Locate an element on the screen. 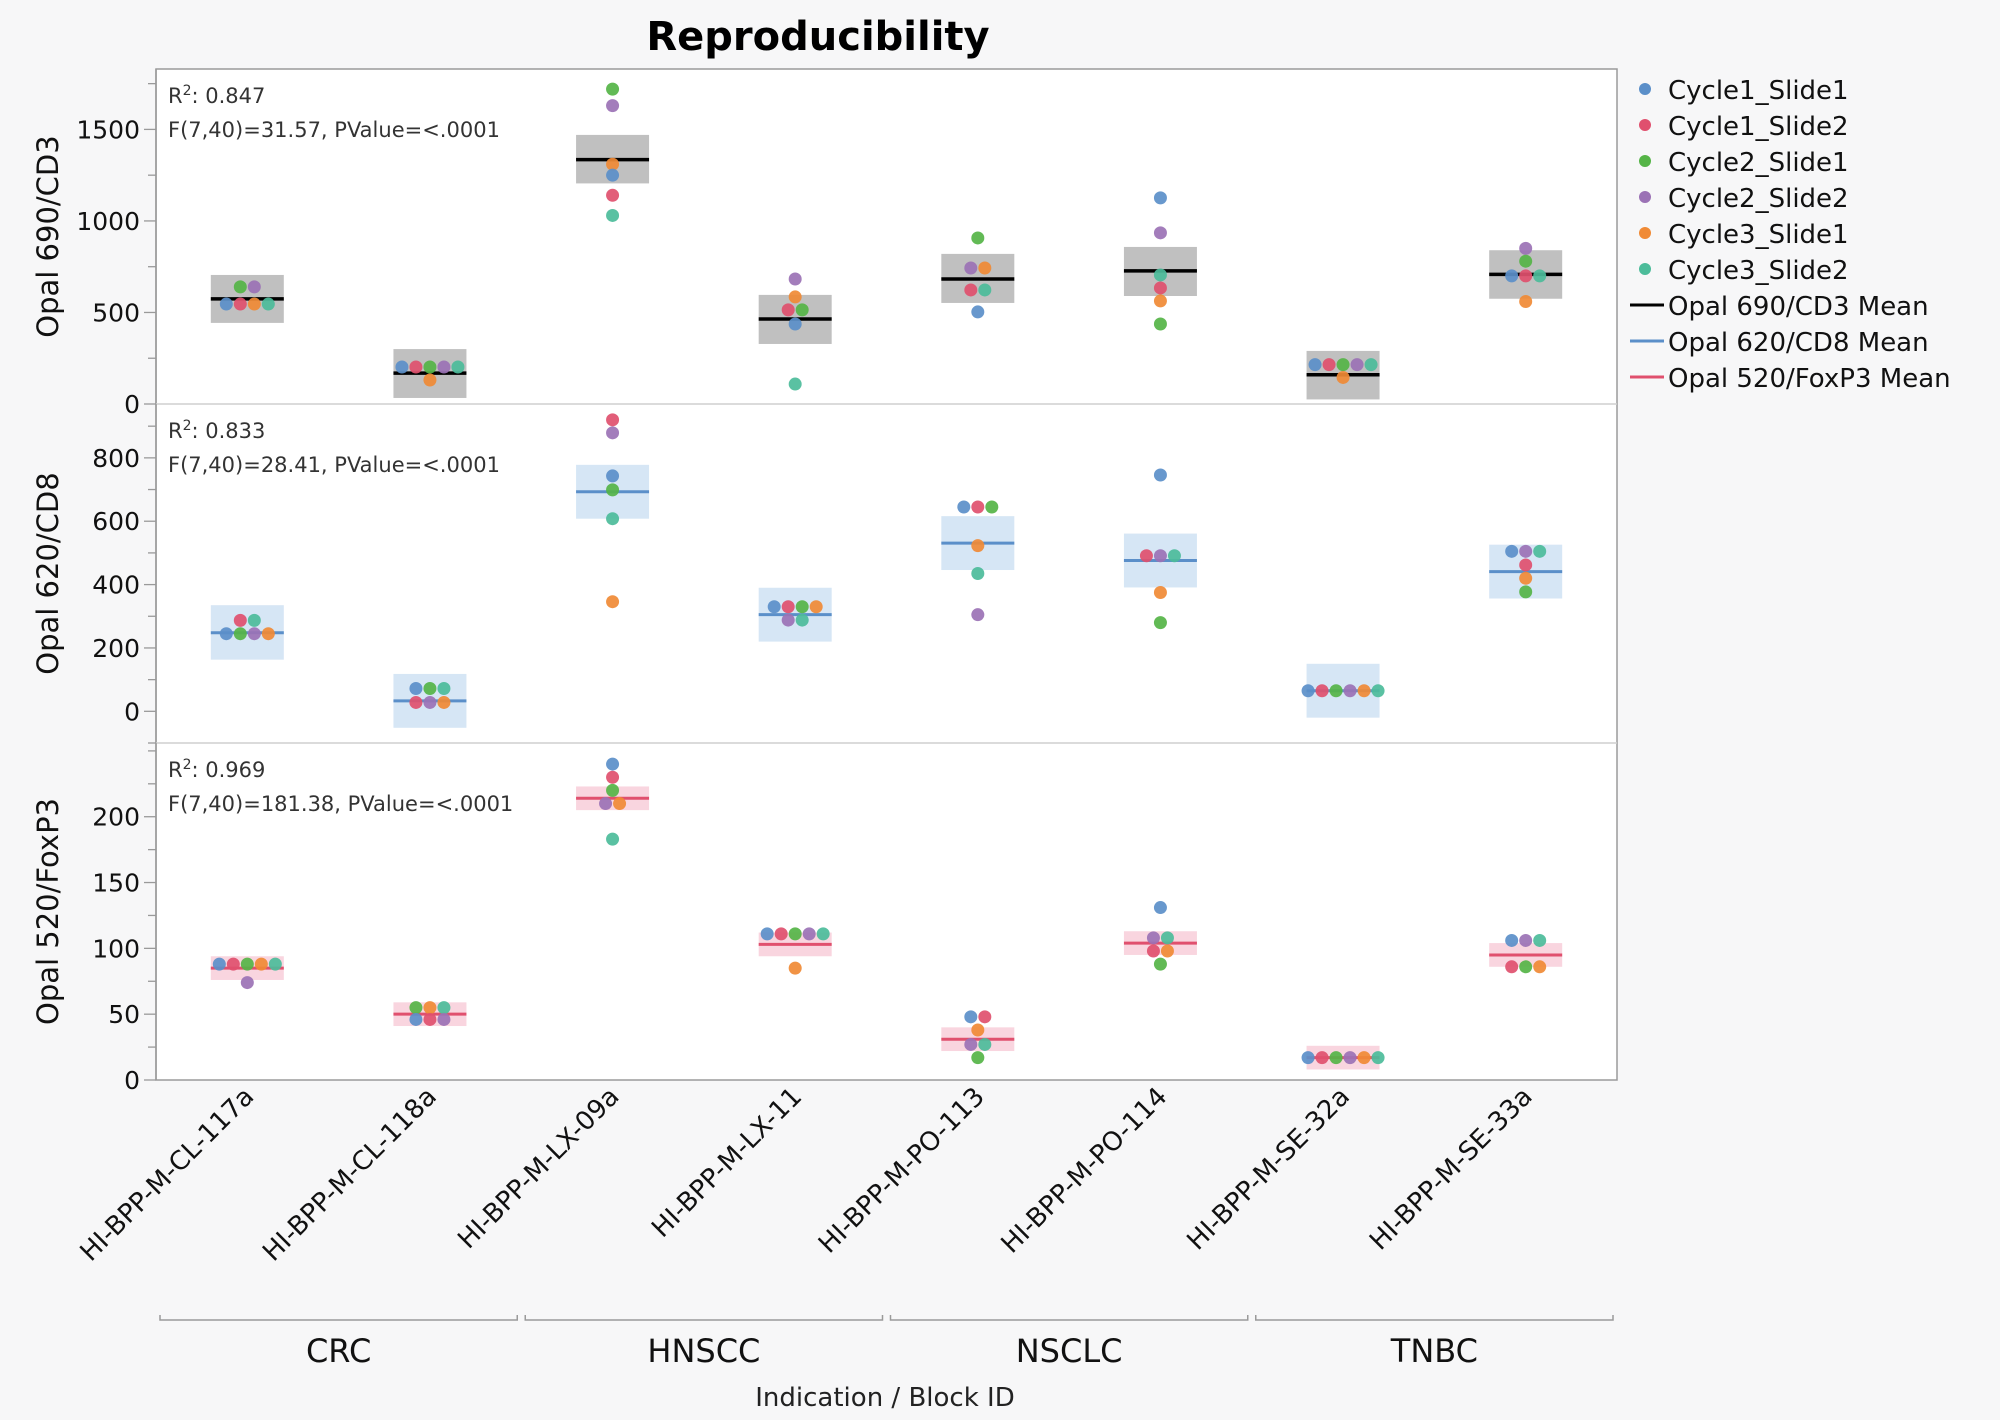  y-tick-label: 0 is located at coordinates (132, 1080).